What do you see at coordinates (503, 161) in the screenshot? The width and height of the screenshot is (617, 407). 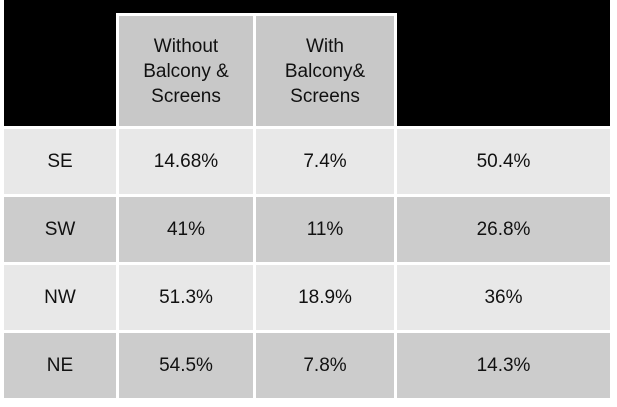 I see `table-cell: 50.4%` at bounding box center [503, 161].